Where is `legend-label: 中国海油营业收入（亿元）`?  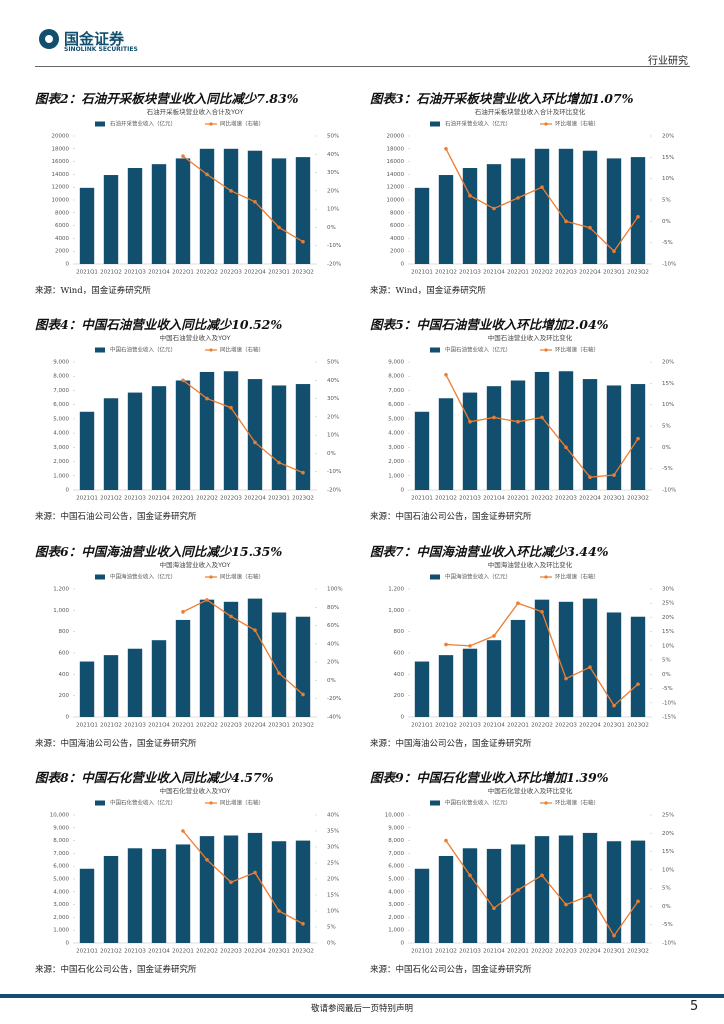 legend-label: 中国海油营业收入（亿元） is located at coordinates (143, 577).